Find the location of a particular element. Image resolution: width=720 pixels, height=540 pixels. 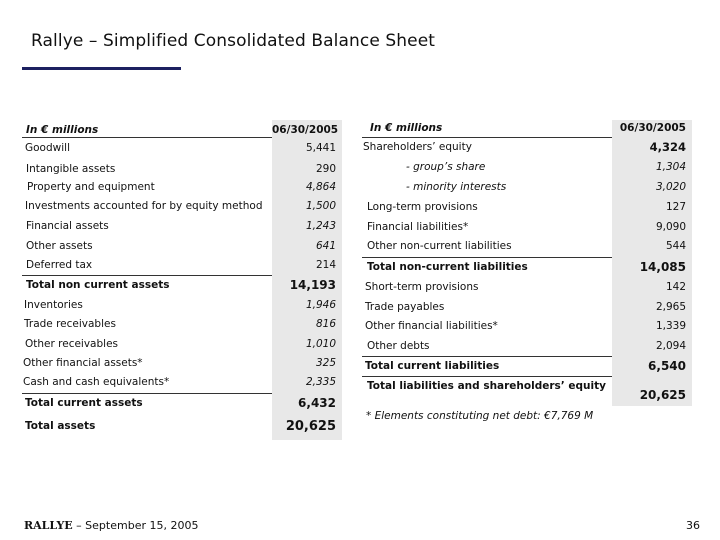

title-underline is located at coordinates (101, 68).